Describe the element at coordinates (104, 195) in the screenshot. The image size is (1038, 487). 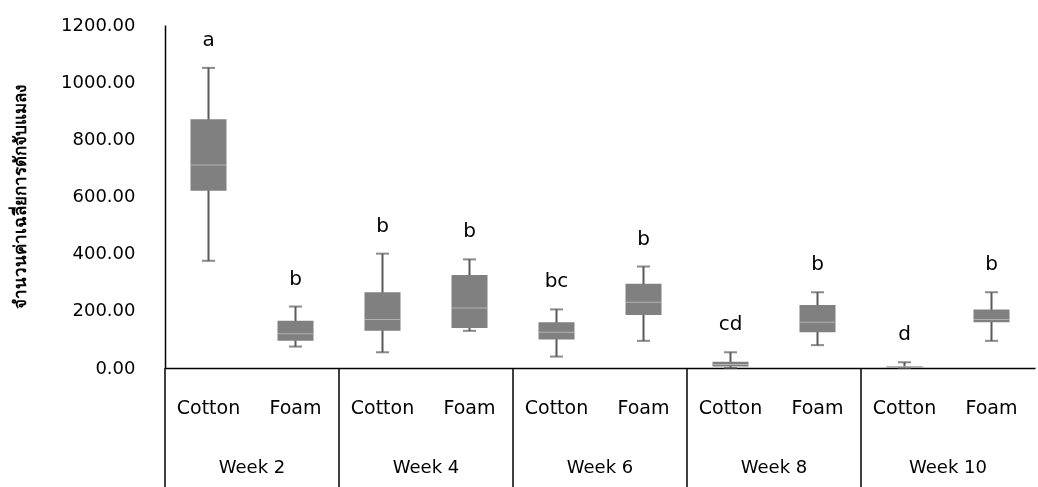
I see `y-tick-label: 600.00` at that location.